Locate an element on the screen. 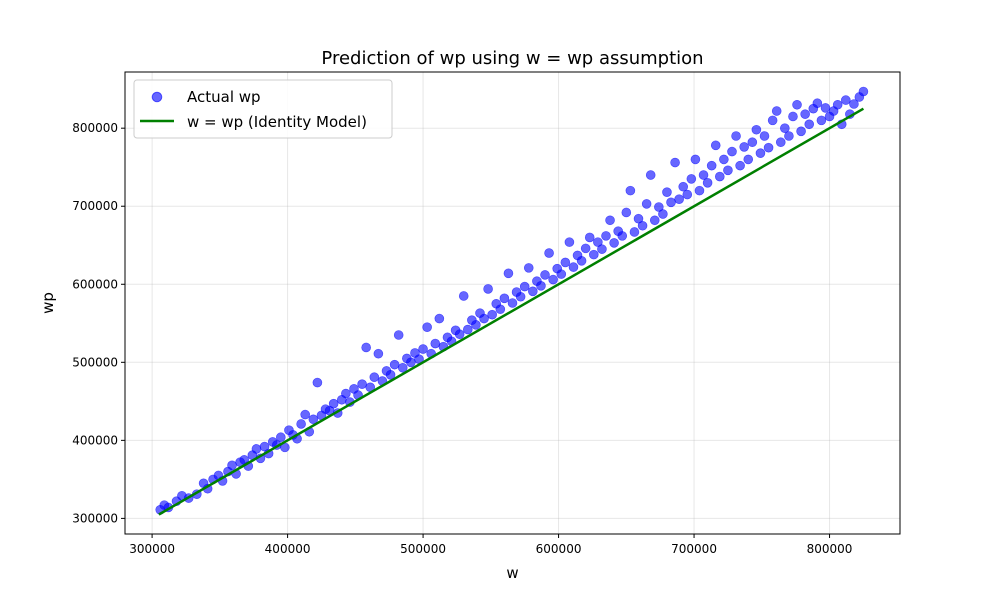 This screenshot has height=600, width=1000. x-tick-label: 600000 is located at coordinates (559, 549).